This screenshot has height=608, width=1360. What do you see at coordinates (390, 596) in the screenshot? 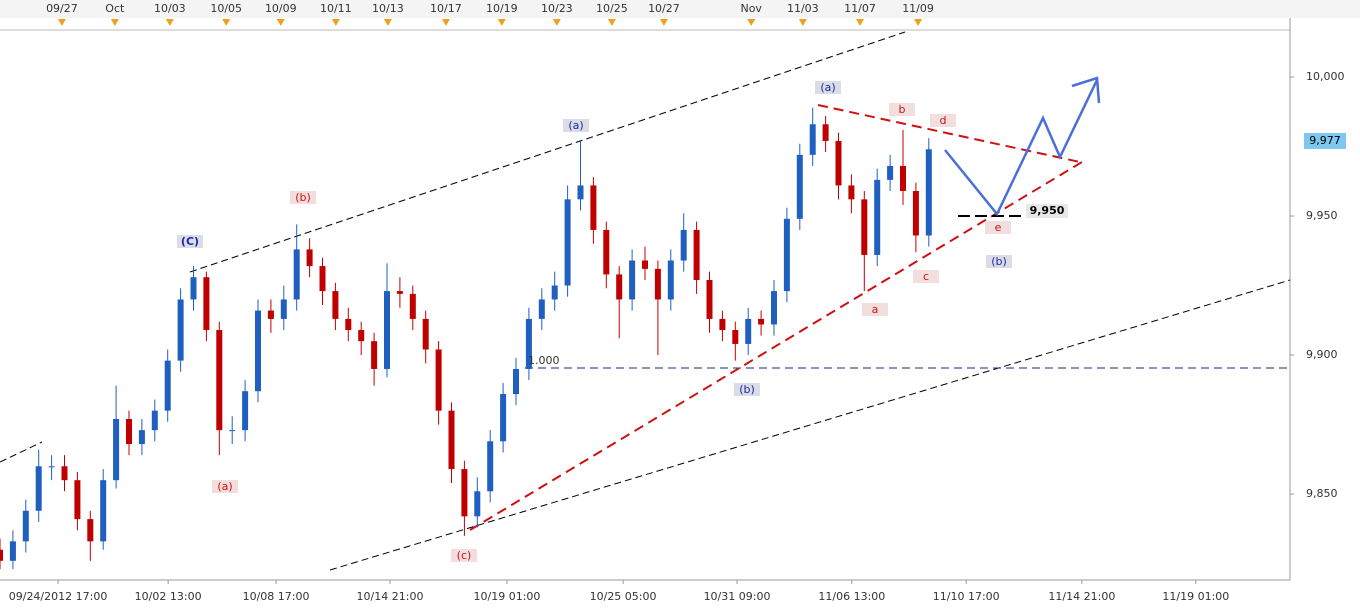
I see `x-tick-label: 10/14 21:00` at bounding box center [390, 596].